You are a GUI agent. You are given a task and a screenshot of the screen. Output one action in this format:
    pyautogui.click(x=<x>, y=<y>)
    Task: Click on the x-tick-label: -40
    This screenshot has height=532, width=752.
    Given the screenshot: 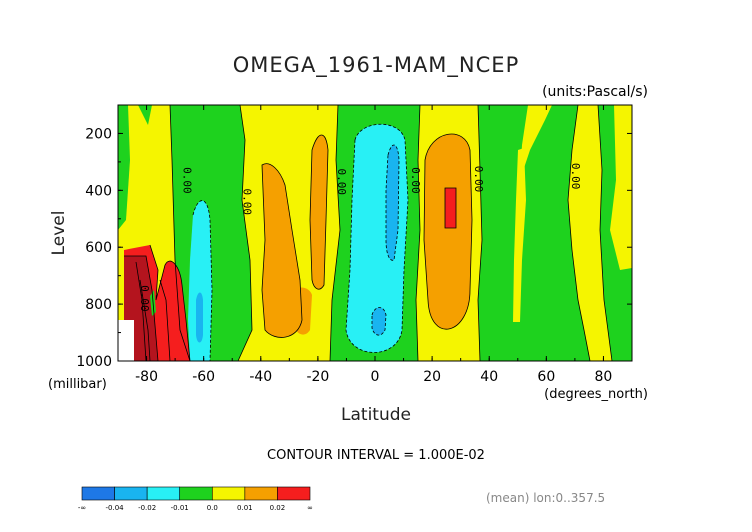 What is the action you would take?
    pyautogui.click(x=260, y=377)
    